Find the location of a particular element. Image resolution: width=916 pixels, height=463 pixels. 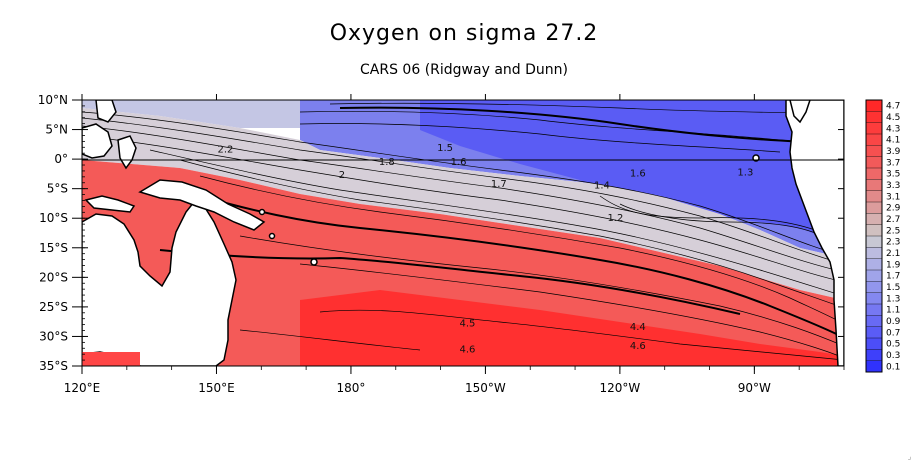

y-tick-label: 30°S is located at coordinates (53, 336).